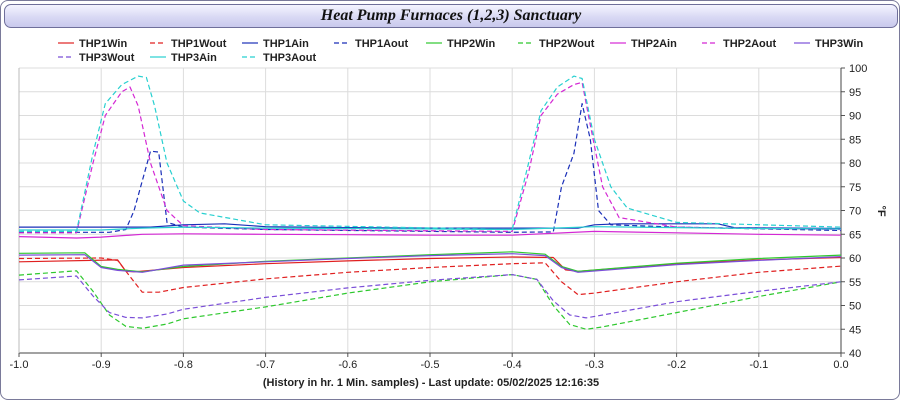 The image size is (900, 400). What do you see at coordinates (855, 330) in the screenshot?
I see `y-tick-label: 45` at bounding box center [855, 330].